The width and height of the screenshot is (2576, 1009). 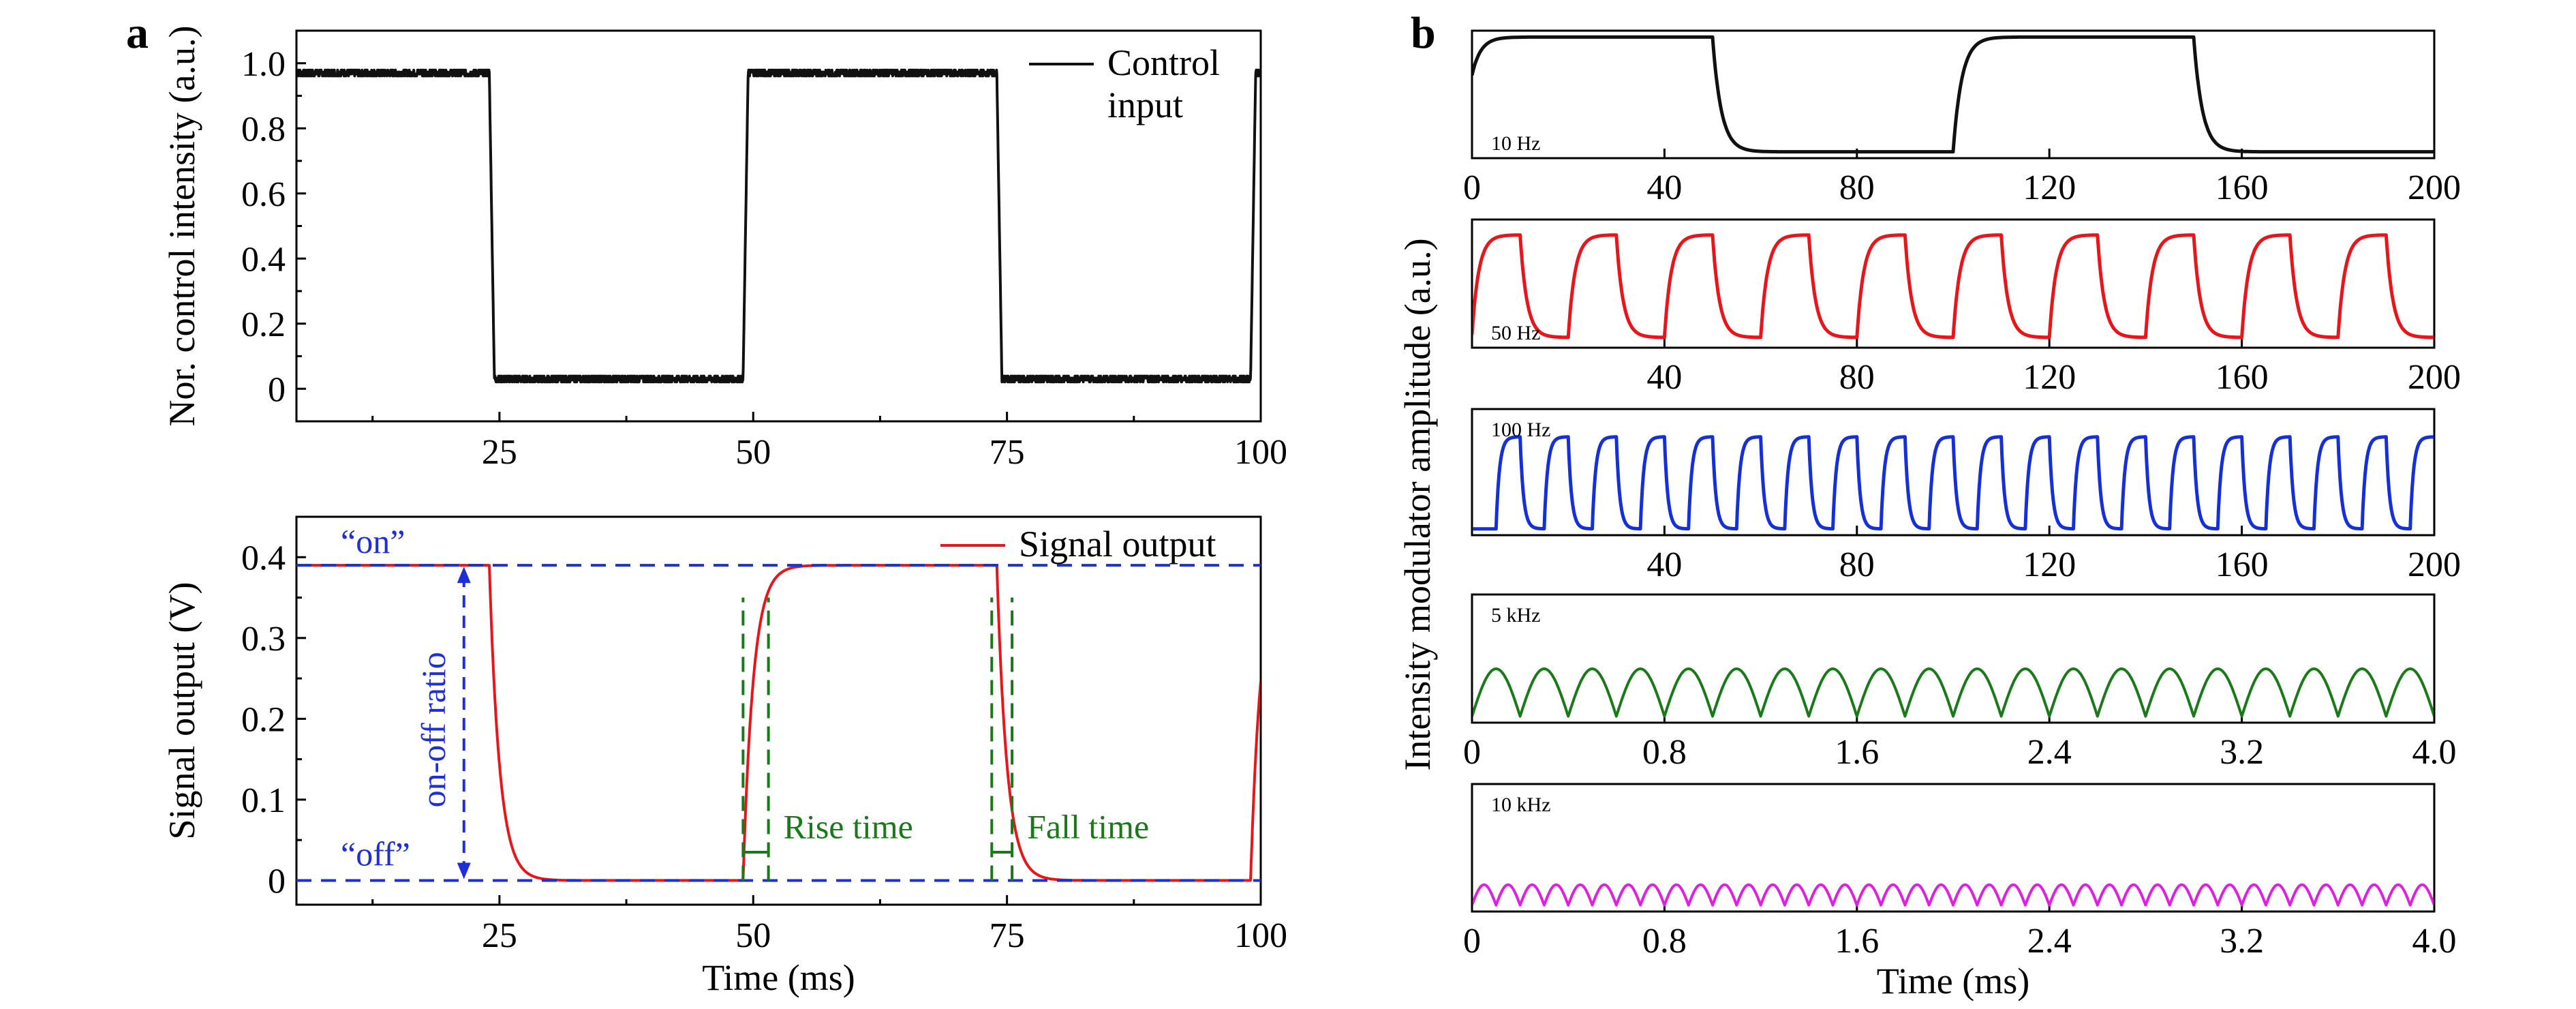 I want to click on plot-b-5khz: 0 0.8 1.6 2.4 3.2 4.0 5 kHz, so click(x=1960, y=682).